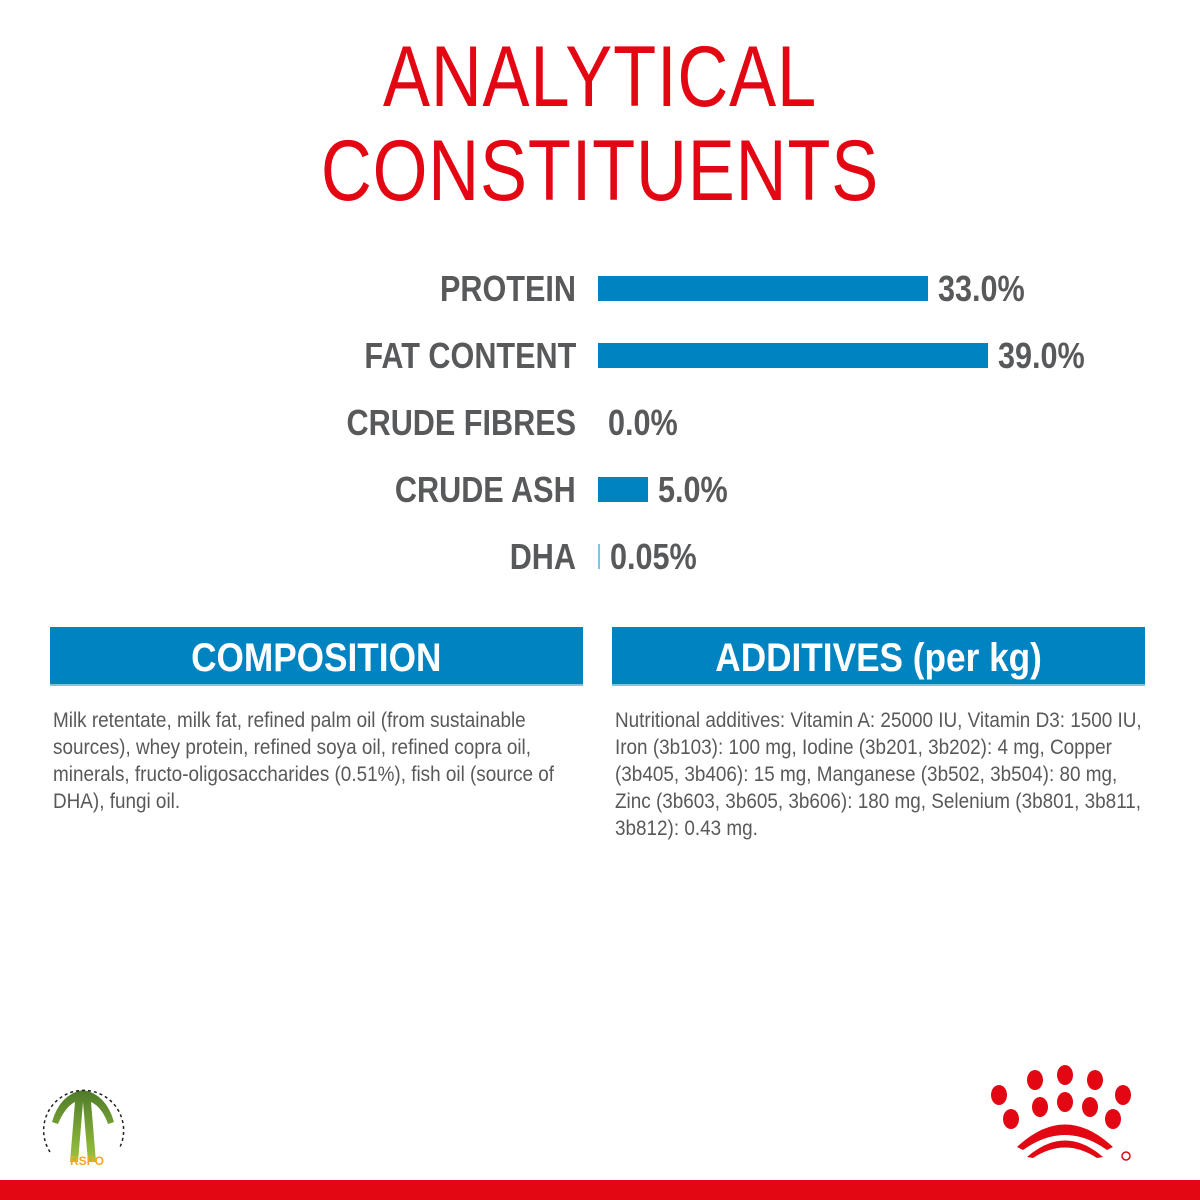 This screenshot has height=1200, width=1200. Describe the element at coordinates (542, 556) in the screenshot. I see `category-label: DHA` at that location.